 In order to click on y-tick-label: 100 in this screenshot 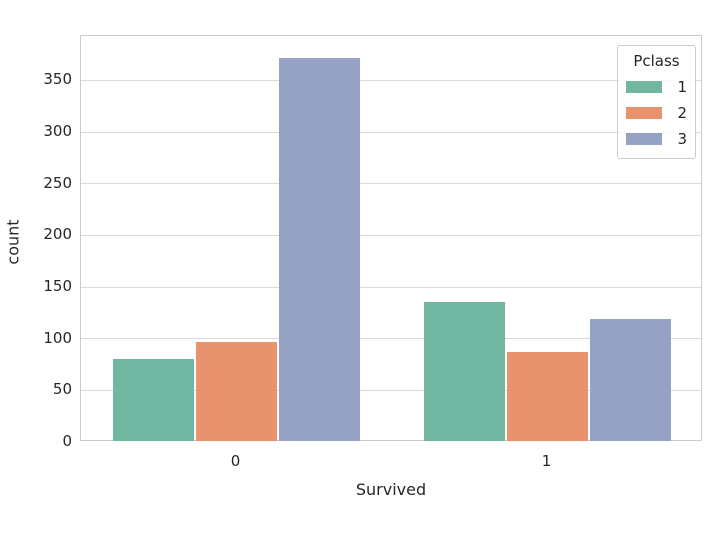, I will do `click(57, 337)`.